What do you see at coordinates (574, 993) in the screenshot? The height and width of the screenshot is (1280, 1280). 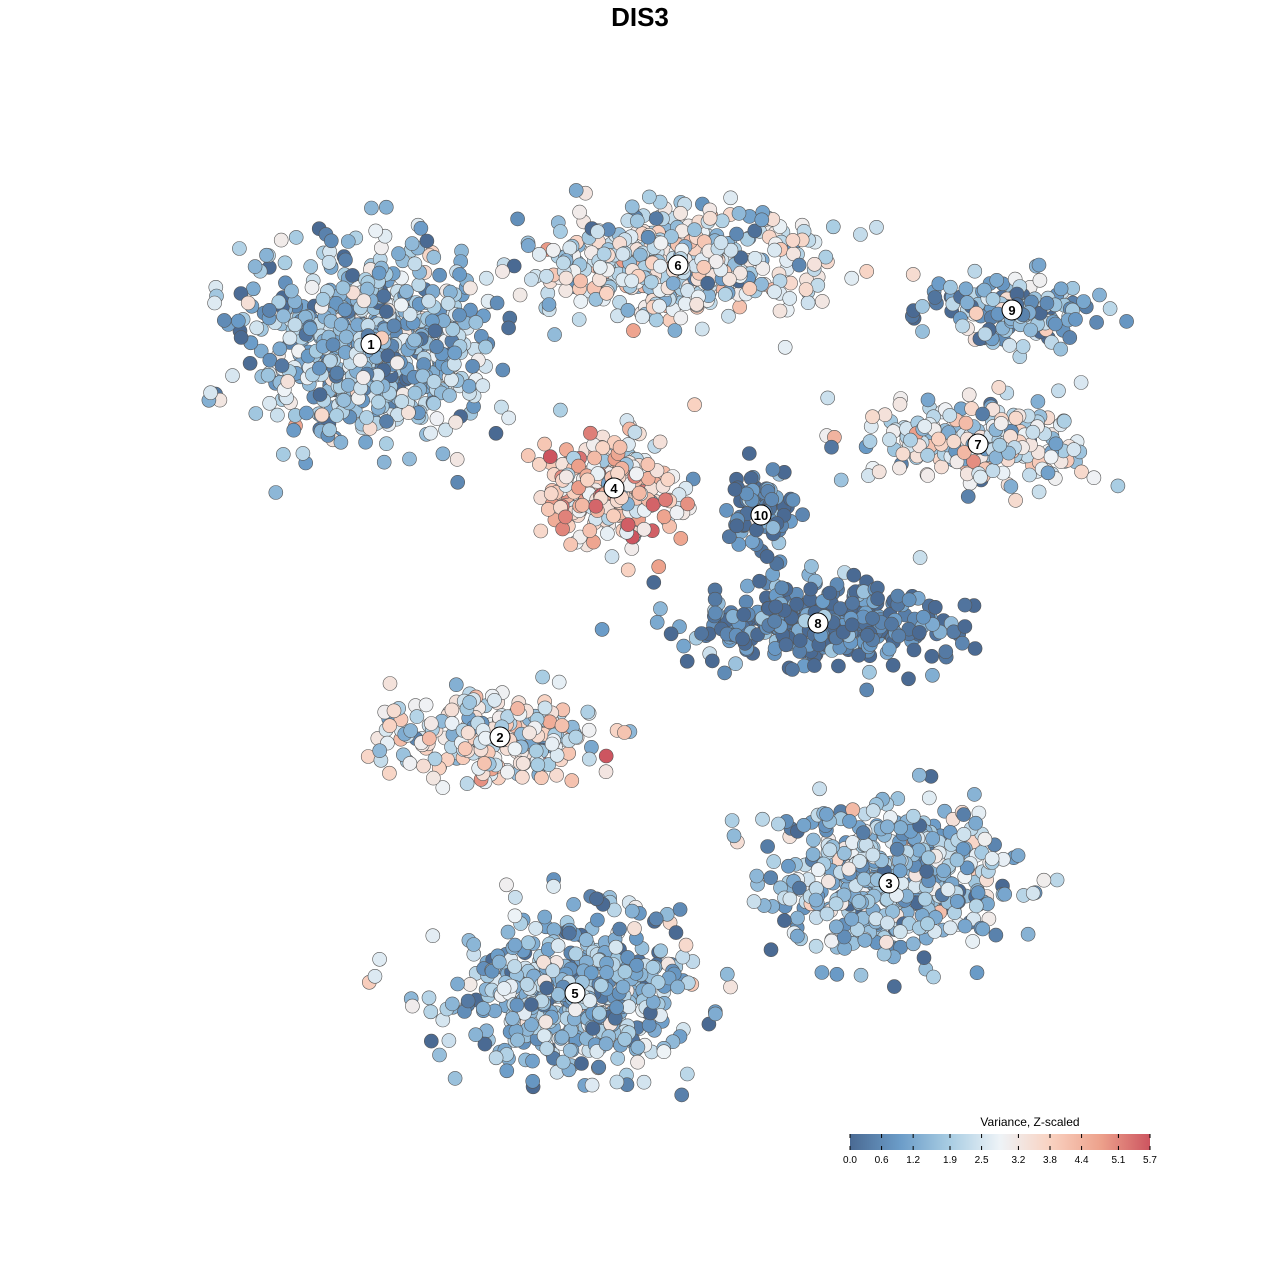 I see `cluster-label-text: 5` at bounding box center [574, 993].